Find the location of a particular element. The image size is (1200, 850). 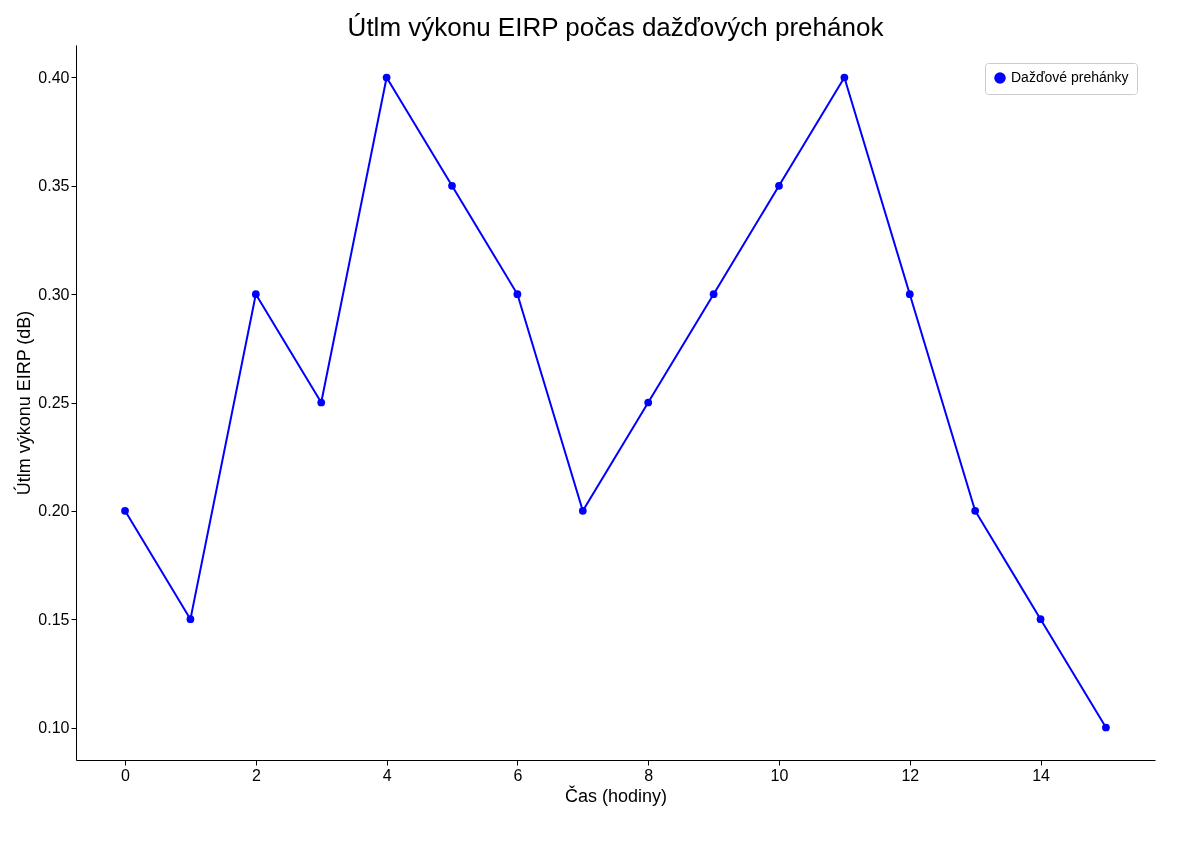

y-tick-label: 0.40 is located at coordinates (54, 77).